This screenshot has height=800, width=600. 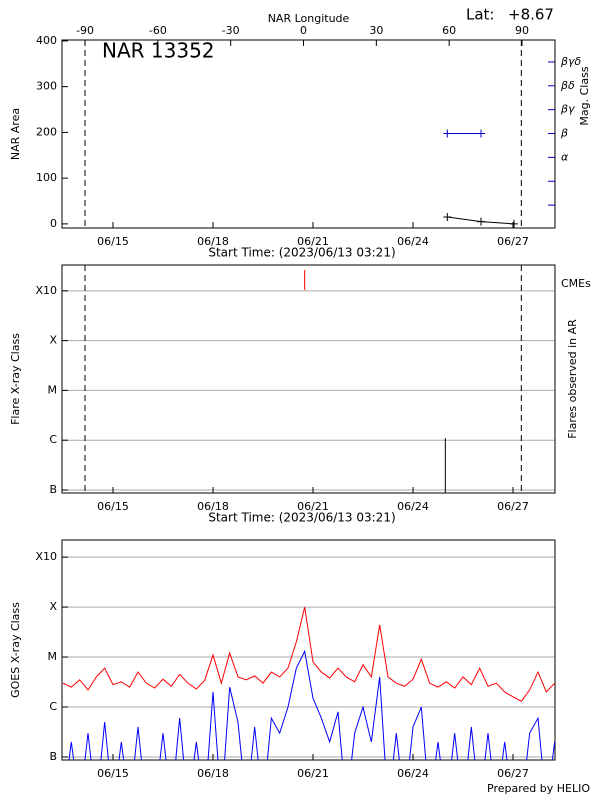 What do you see at coordinates (567, 109) in the screenshot?
I see `y2-tick-label: βγ` at bounding box center [567, 109].